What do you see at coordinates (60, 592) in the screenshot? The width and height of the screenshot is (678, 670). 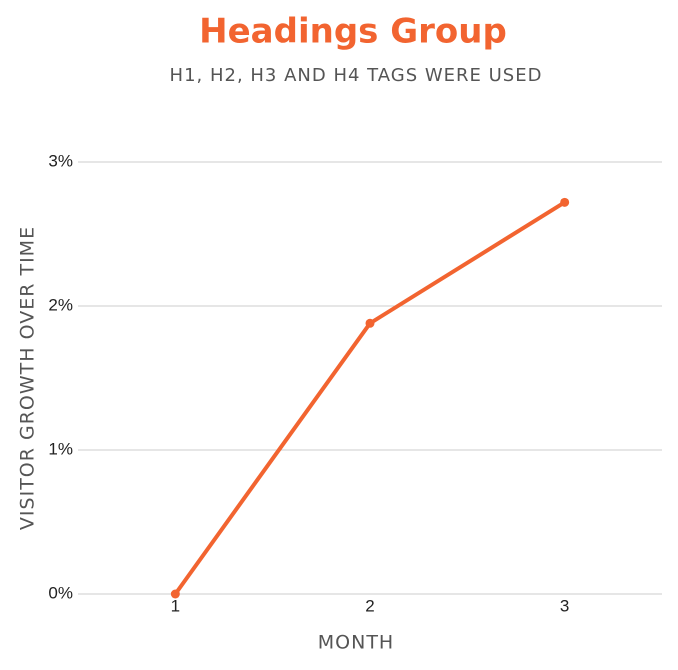 I see `y-tick-label: 0%` at bounding box center [60, 592].